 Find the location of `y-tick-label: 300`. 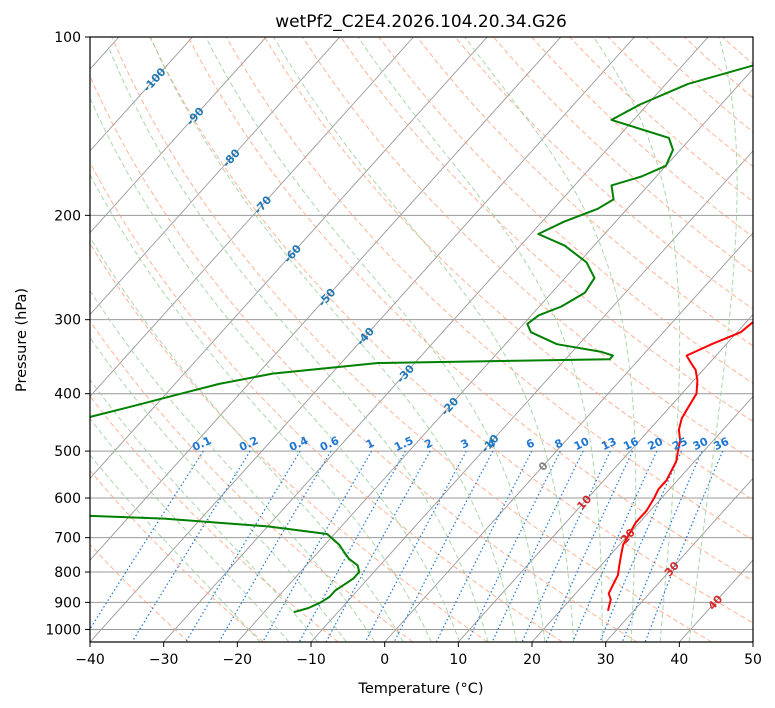

y-tick-label: 300 is located at coordinates (67, 321).